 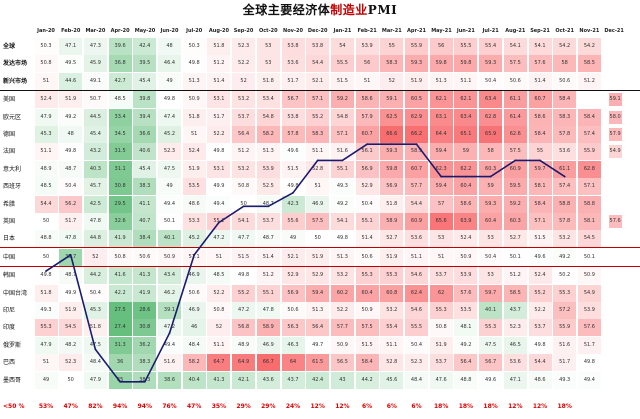 What do you see at coordinates (145, 31) in the screenshot?
I see `month-header: May-20` at bounding box center [145, 31].